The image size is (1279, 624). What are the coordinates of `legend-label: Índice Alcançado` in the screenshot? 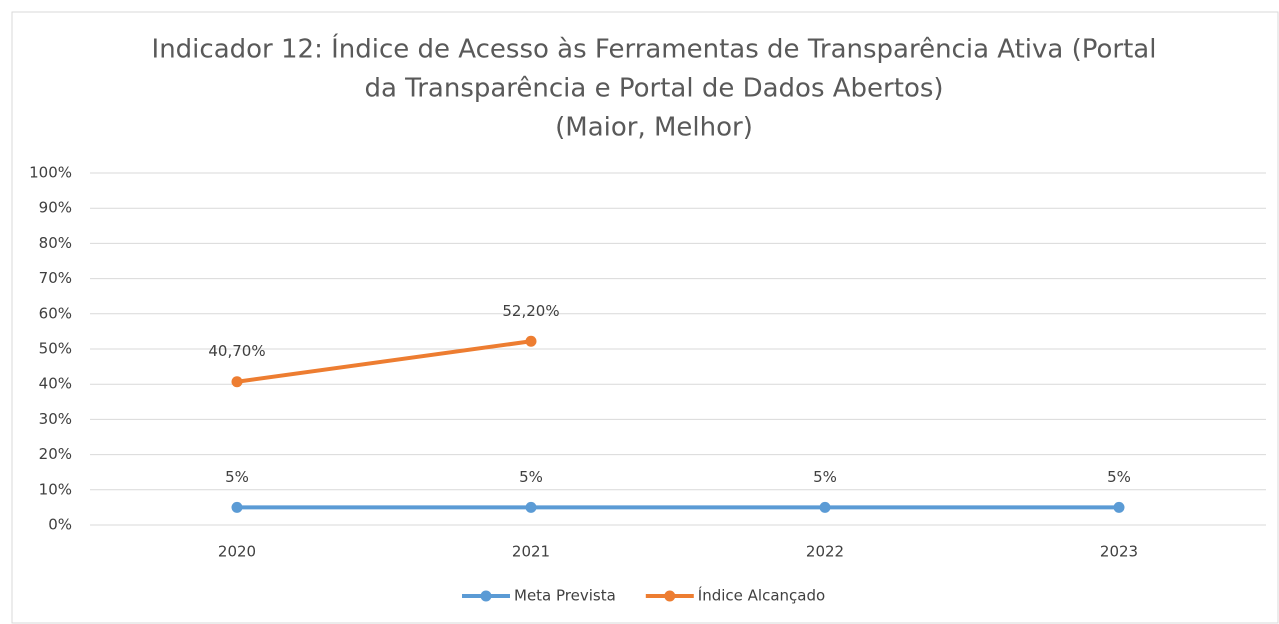 It's located at (761, 595).